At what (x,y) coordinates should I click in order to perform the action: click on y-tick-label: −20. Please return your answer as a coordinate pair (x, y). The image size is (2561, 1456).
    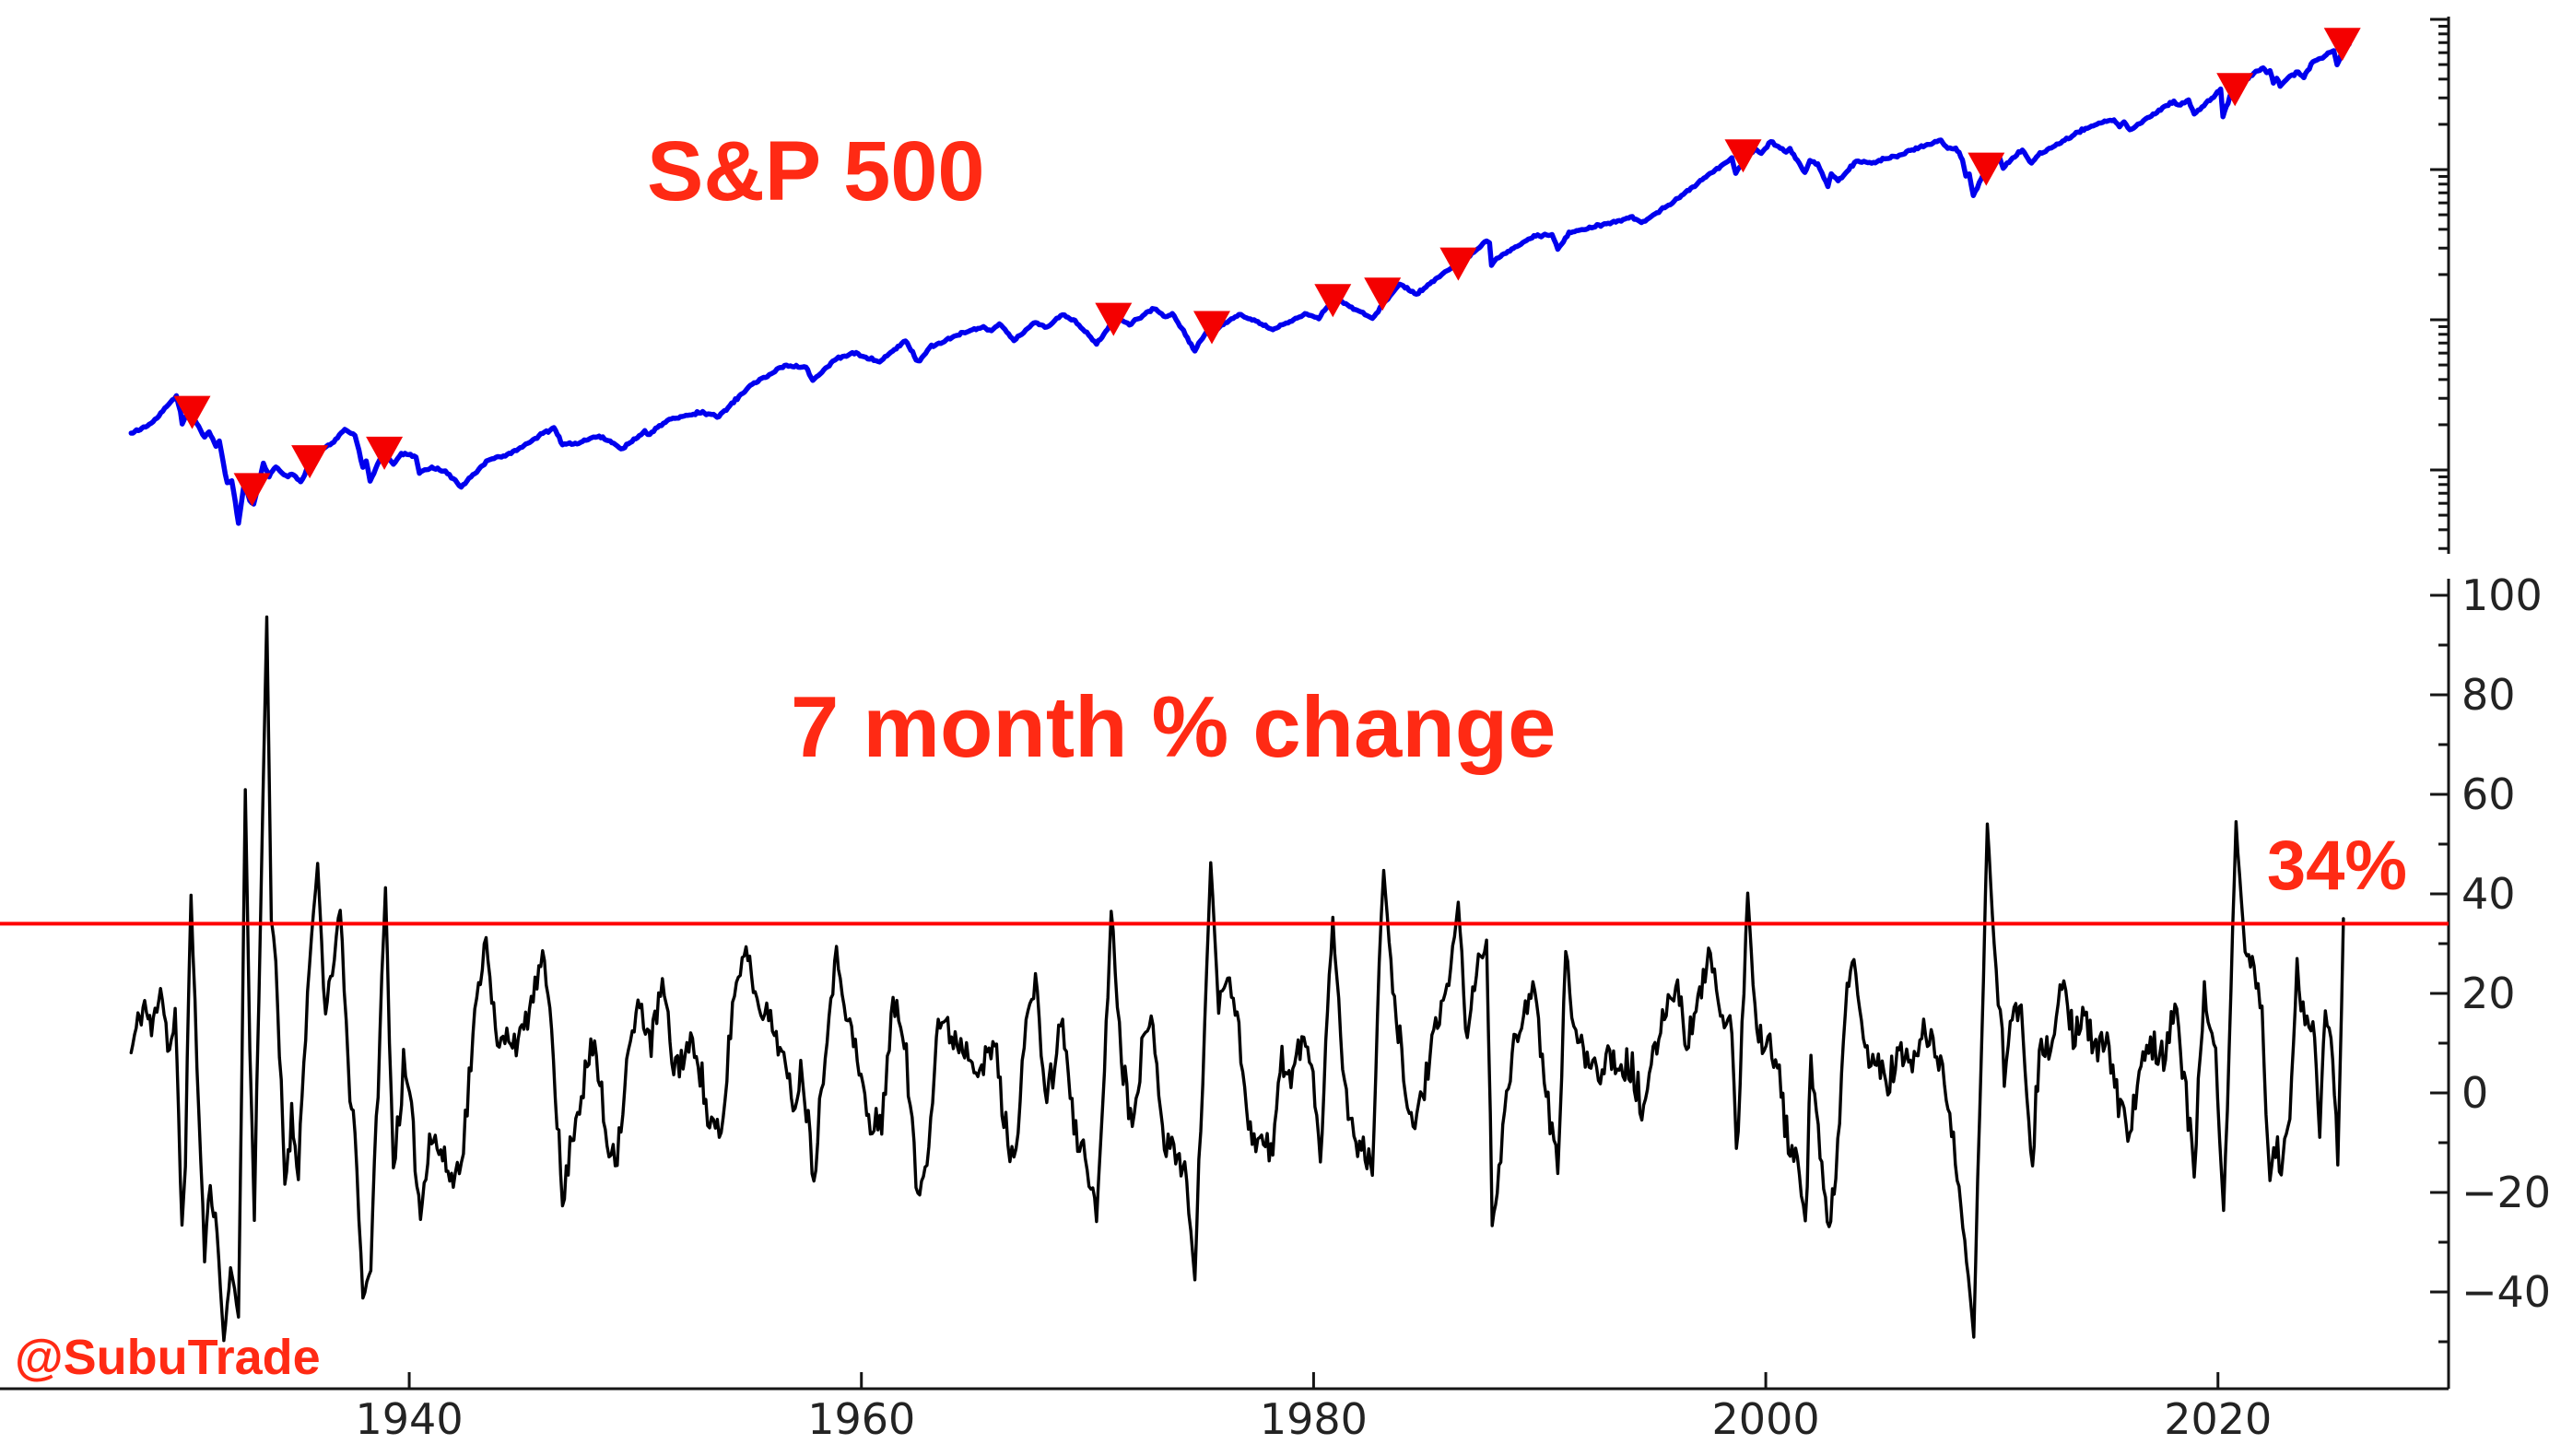
    Looking at the image, I should click on (2506, 1192).